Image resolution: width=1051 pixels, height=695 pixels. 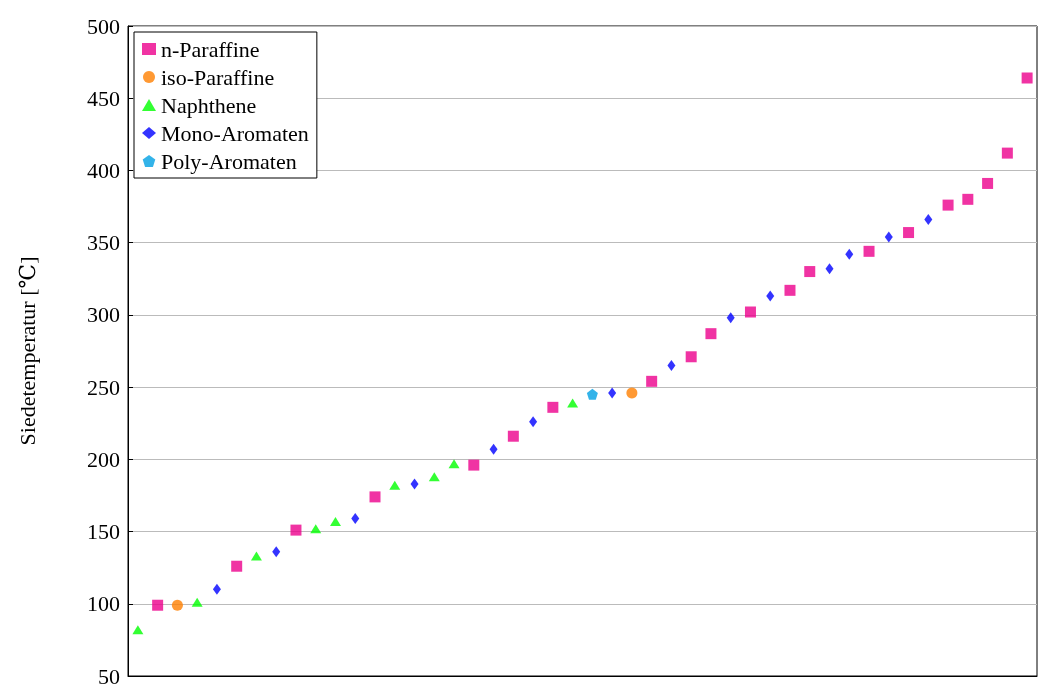 What do you see at coordinates (109, 676) in the screenshot?
I see `y-tick-label: 50` at bounding box center [109, 676].